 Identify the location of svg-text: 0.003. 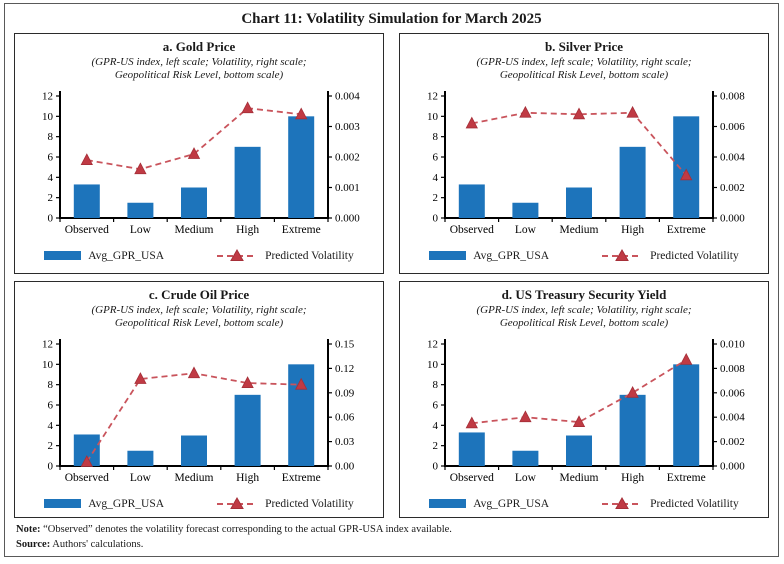
(347, 127).